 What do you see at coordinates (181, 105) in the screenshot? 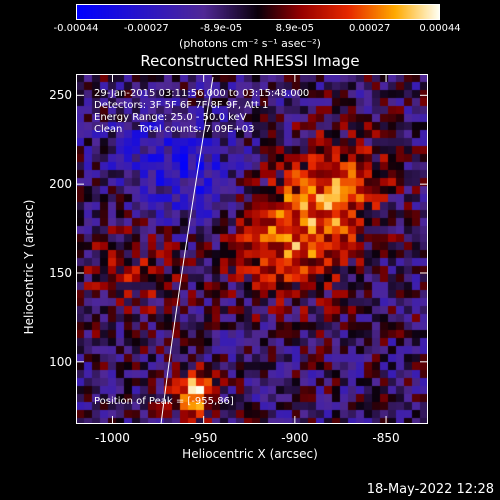
I see `info-detectors: Detectors: 3F 5F 6F 7F 8F 9F, Att 1` at bounding box center [181, 105].